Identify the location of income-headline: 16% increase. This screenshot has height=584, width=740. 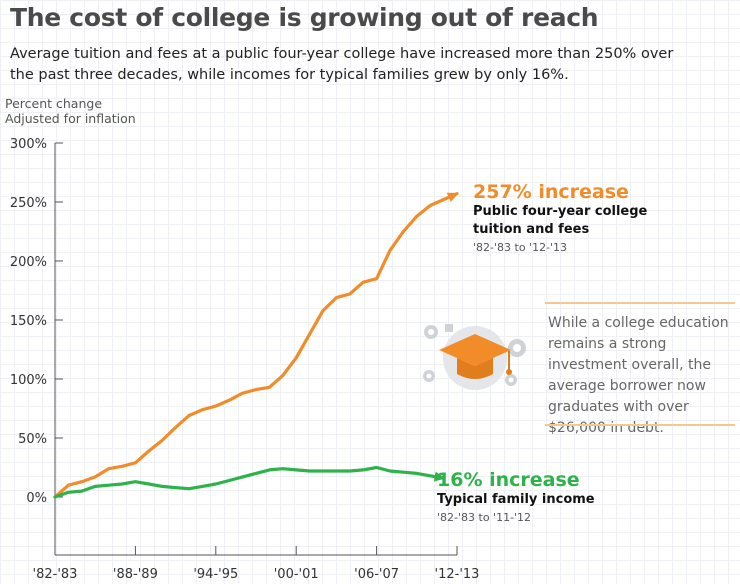
(508, 480).